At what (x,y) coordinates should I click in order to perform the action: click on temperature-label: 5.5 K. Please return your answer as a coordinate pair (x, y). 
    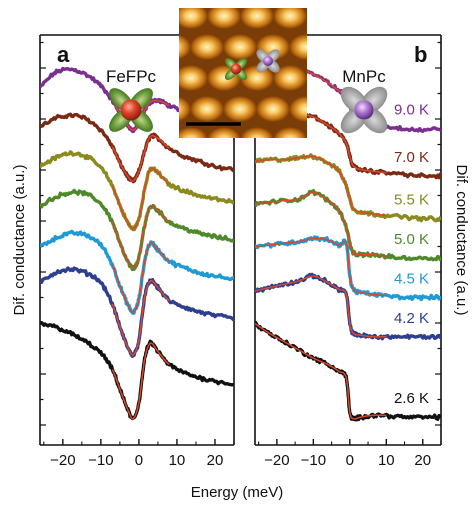
    Looking at the image, I should click on (411, 200).